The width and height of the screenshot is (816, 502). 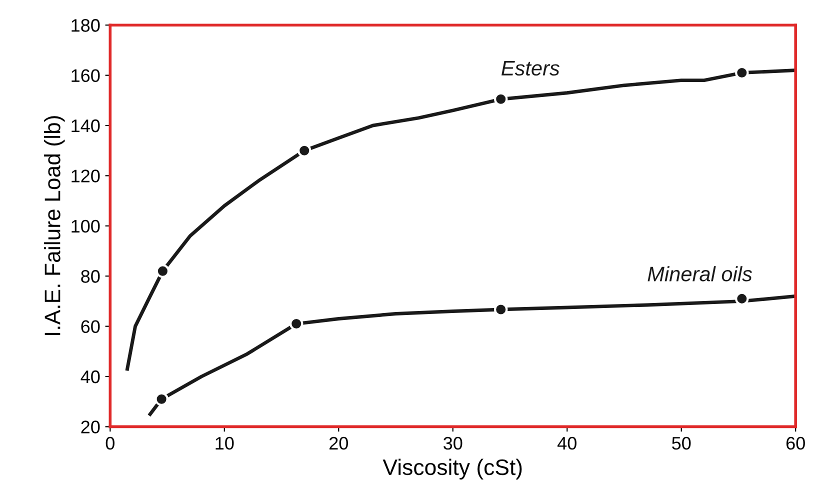 What do you see at coordinates (90, 377) in the screenshot?
I see `y-tick-label: 40` at bounding box center [90, 377].